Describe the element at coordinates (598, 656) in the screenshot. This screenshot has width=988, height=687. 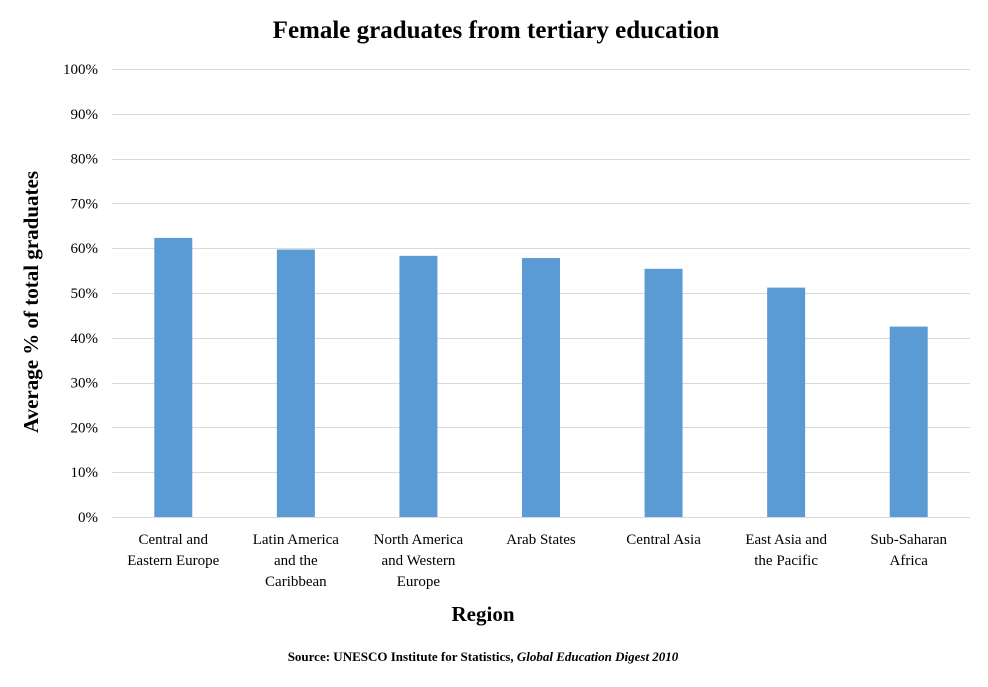
I see `source-publication: Global Education Digest 2010` at that location.